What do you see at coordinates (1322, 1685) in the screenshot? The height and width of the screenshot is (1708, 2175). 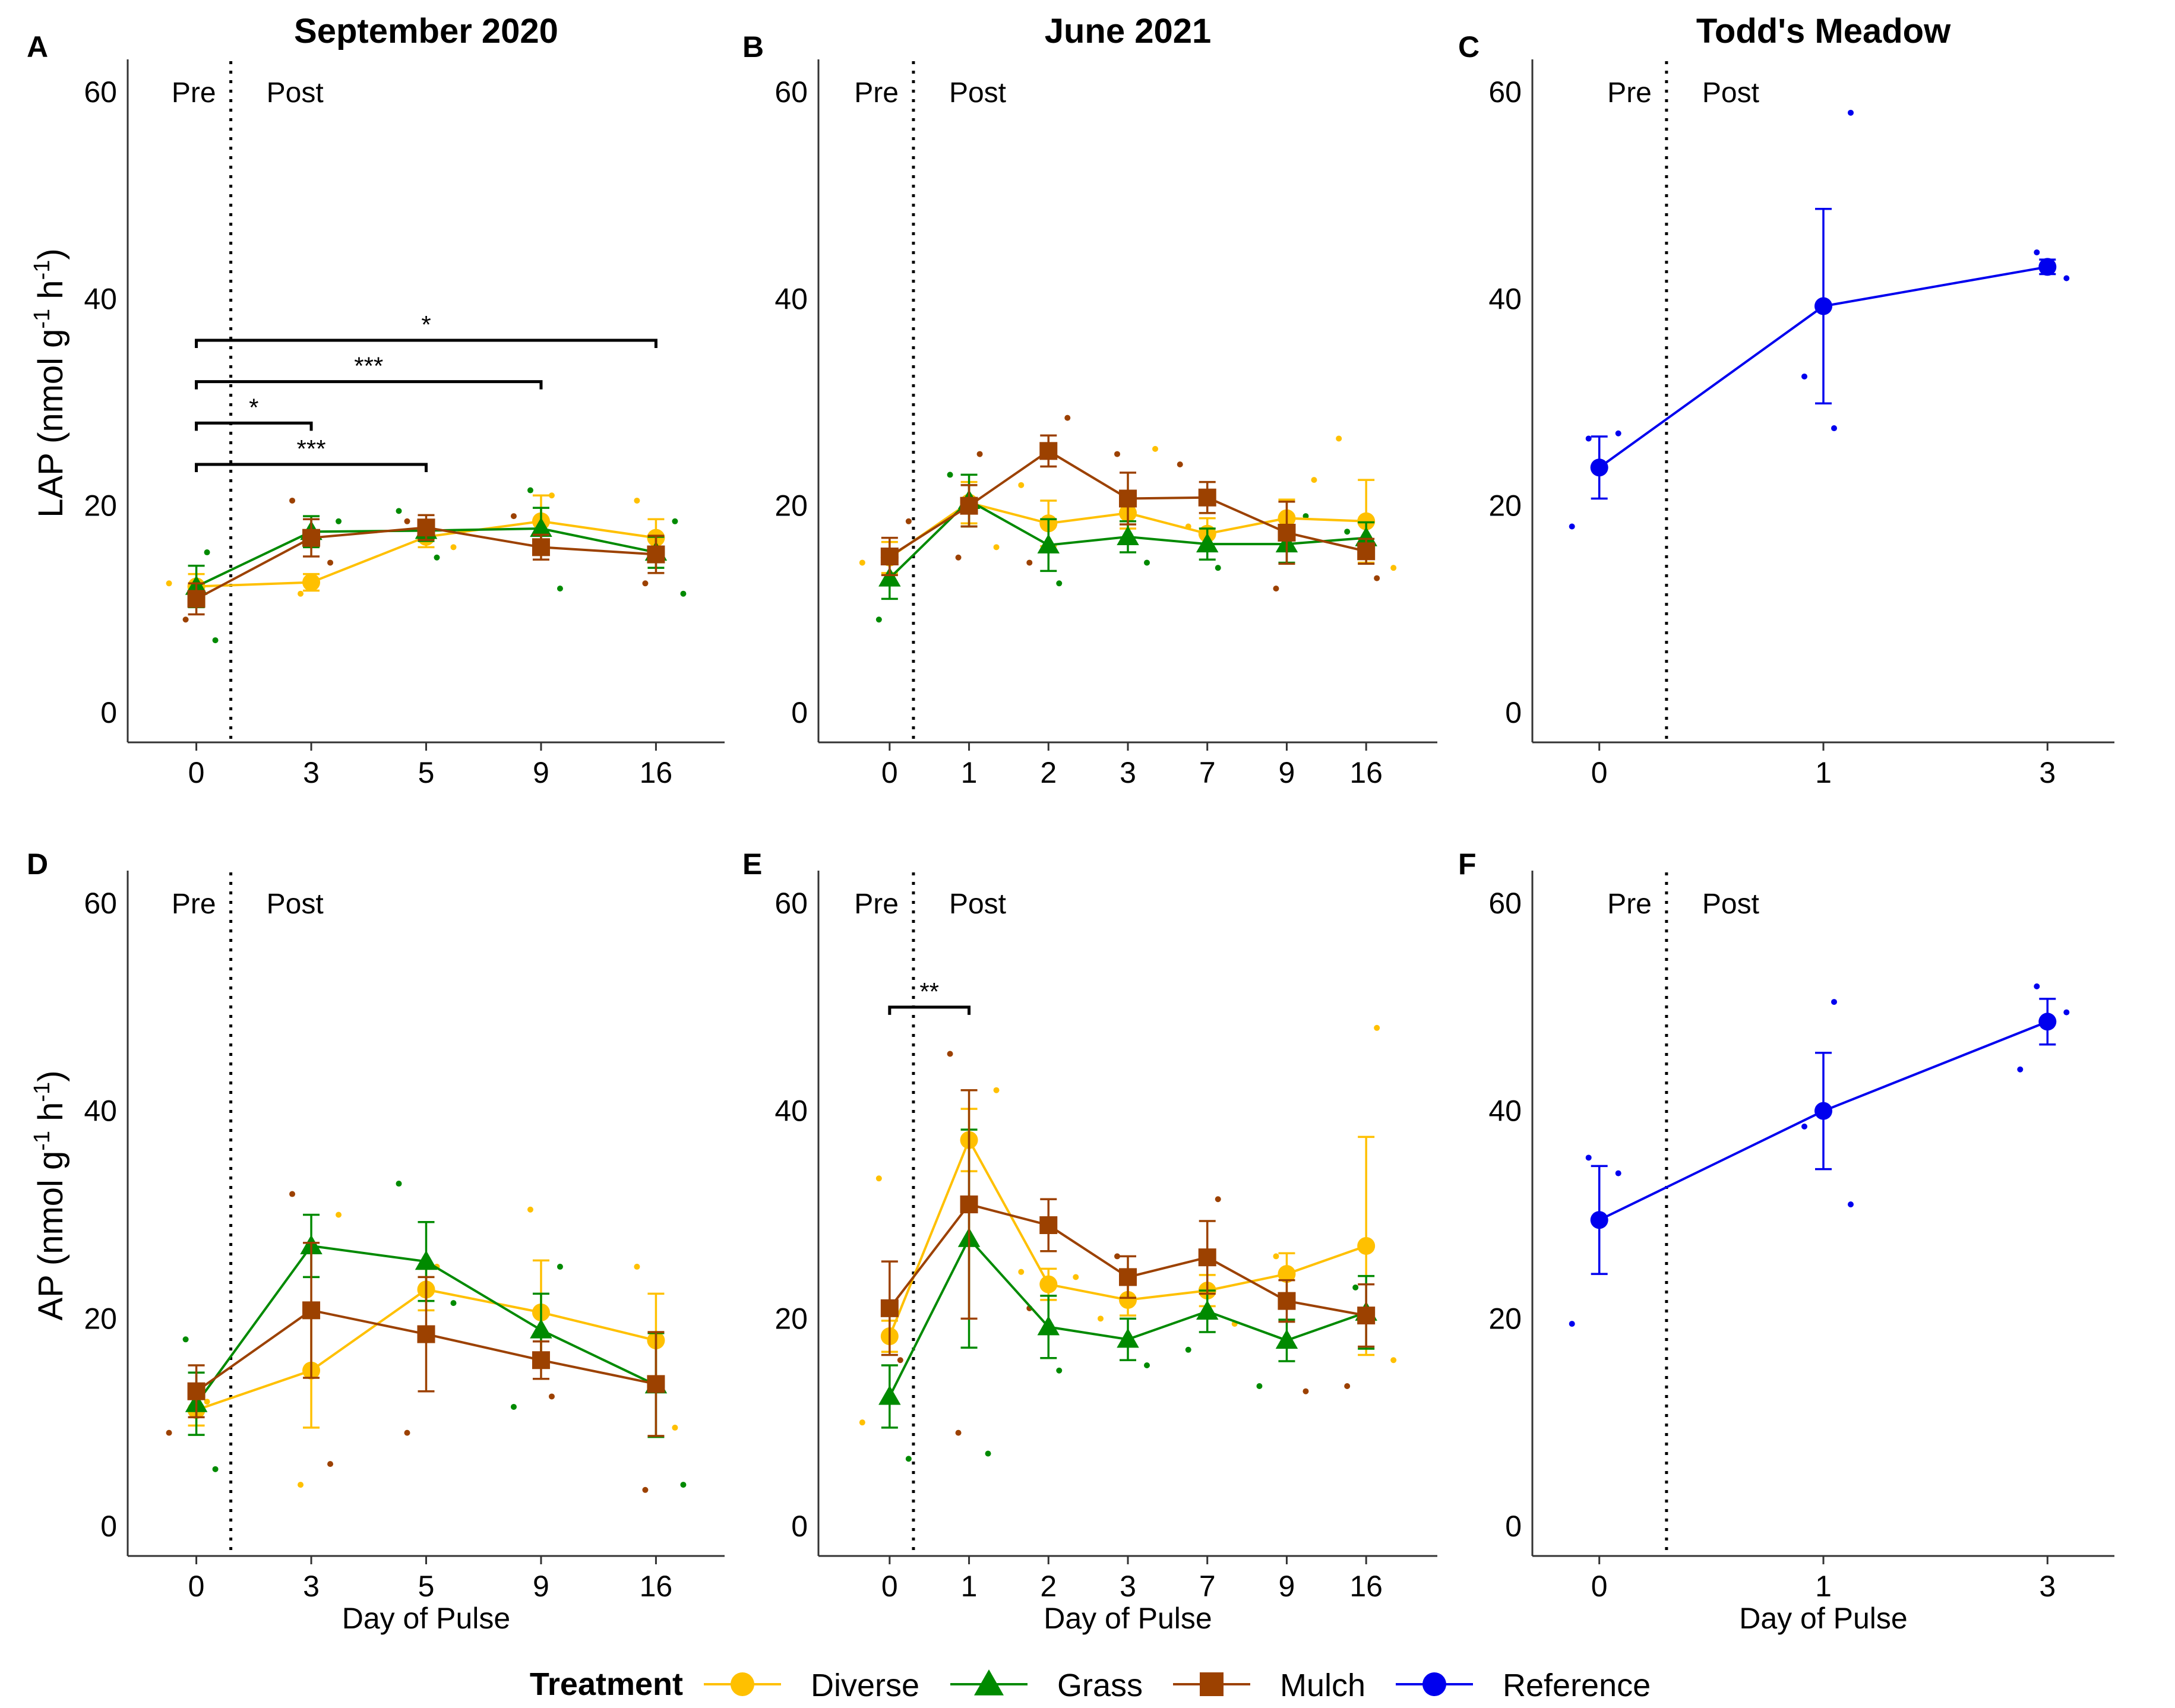 I see `legend-label: Mulch` at bounding box center [1322, 1685].